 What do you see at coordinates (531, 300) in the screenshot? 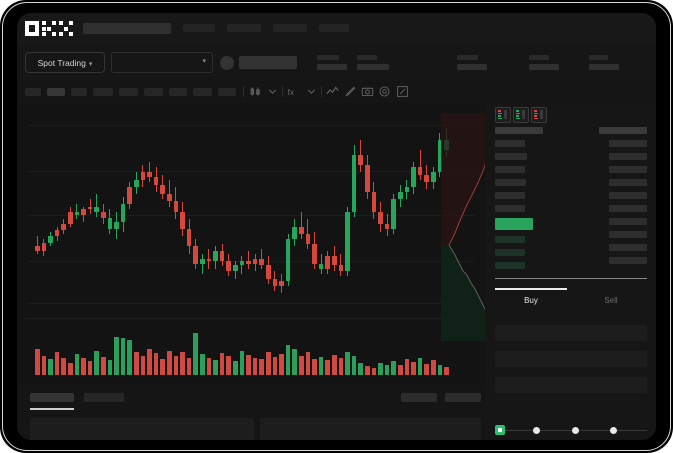
I see `tab-buy: Buy` at bounding box center [531, 300].